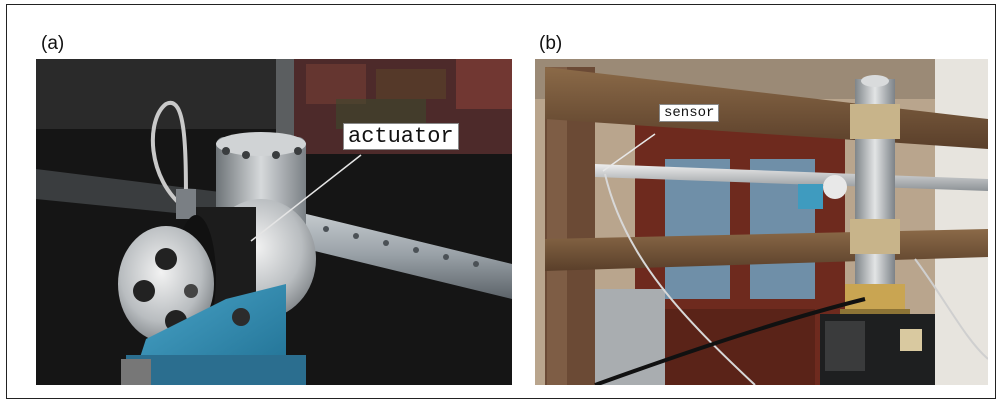  Describe the element at coordinates (551, 43) in the screenshot. I see `panel-b-label: (b)` at that location.